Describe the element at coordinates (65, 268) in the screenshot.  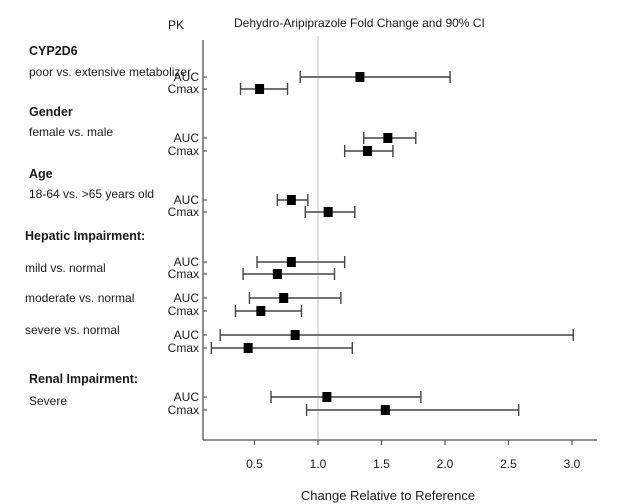
I see `group-subtitle: mild vs. normal` at that location.